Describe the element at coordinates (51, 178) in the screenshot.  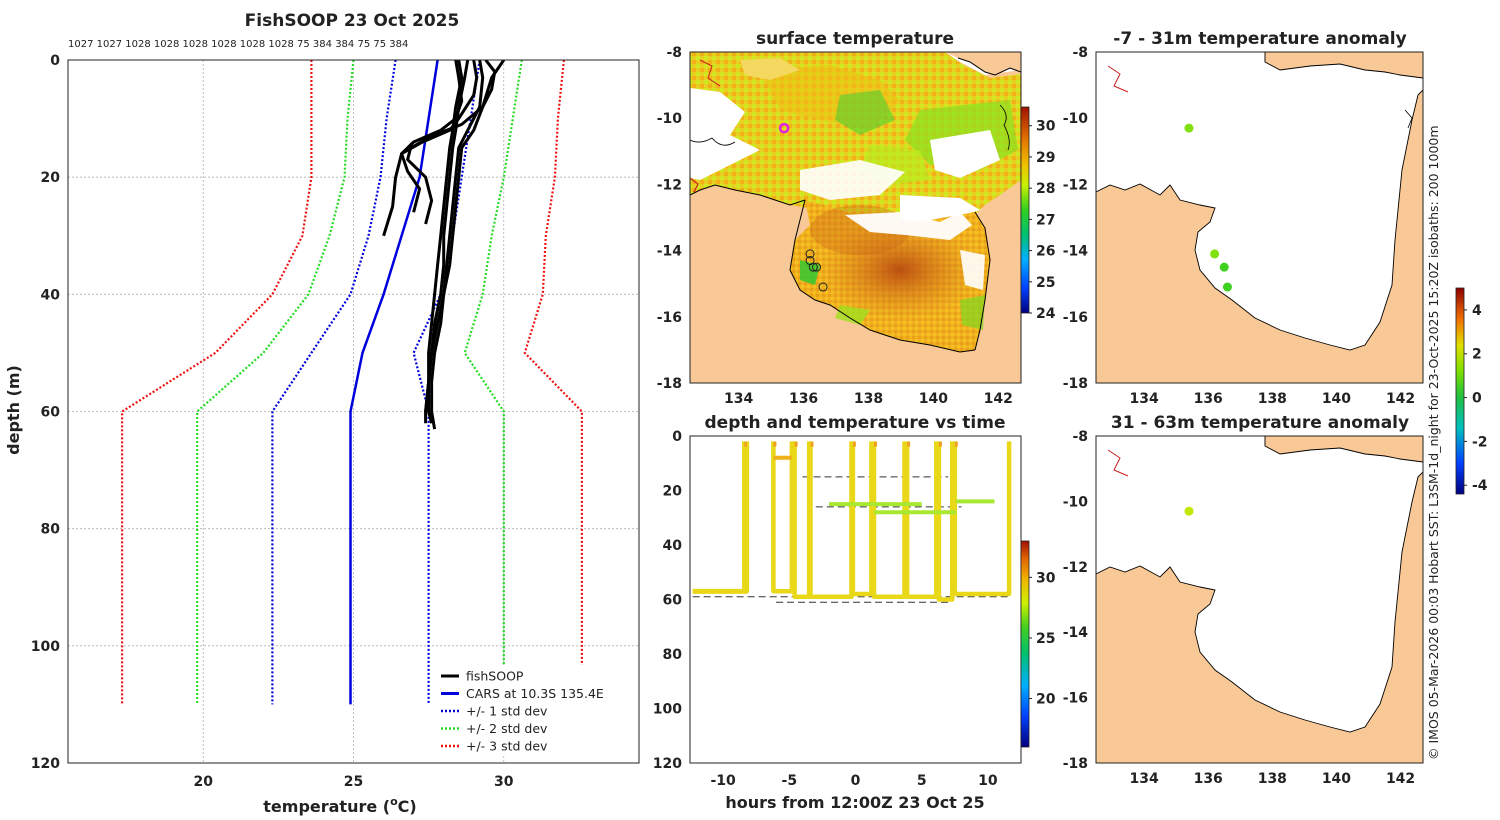
I see `profile-ytick-label: 20` at that location.